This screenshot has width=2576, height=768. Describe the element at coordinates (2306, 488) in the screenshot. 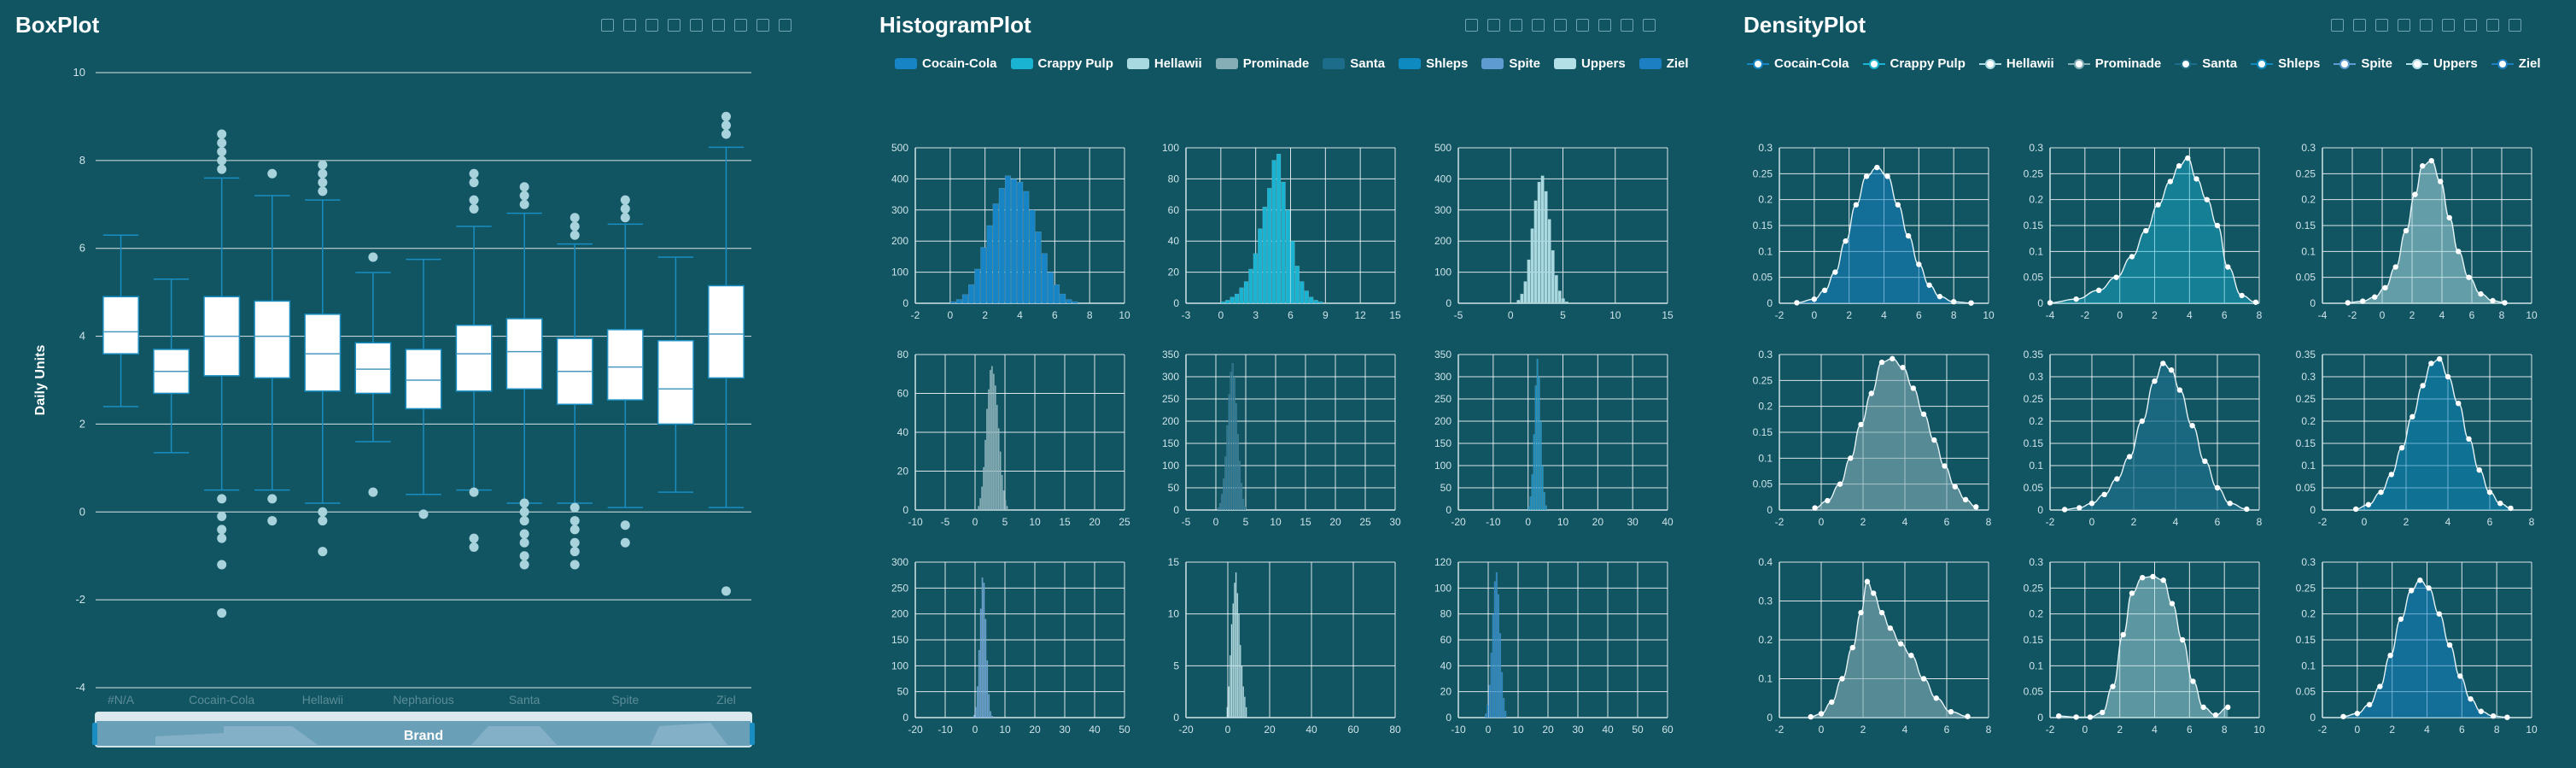

I see `y-tick-label: 0.05` at that location.